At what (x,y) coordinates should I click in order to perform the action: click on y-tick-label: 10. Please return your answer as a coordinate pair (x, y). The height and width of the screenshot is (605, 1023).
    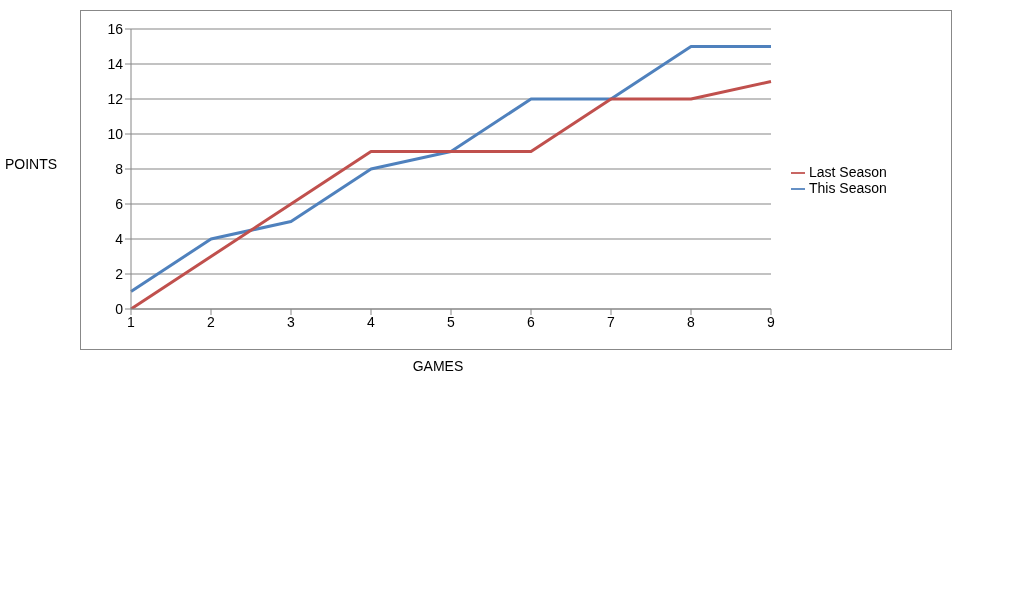
    Looking at the image, I should click on (115, 133).